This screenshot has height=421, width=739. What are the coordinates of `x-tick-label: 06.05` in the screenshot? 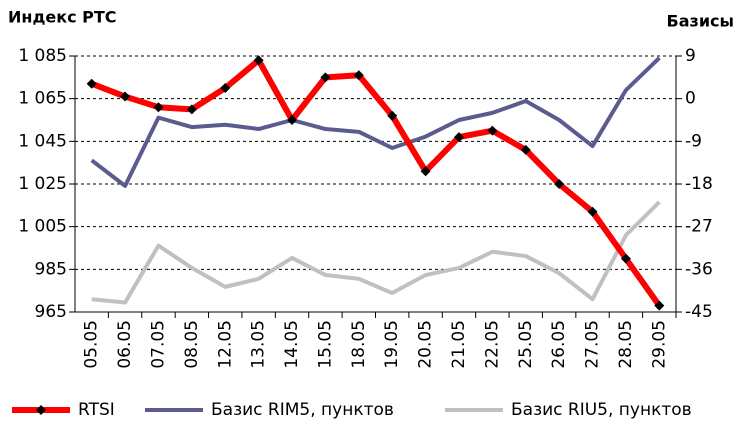 It's located at (125, 344).